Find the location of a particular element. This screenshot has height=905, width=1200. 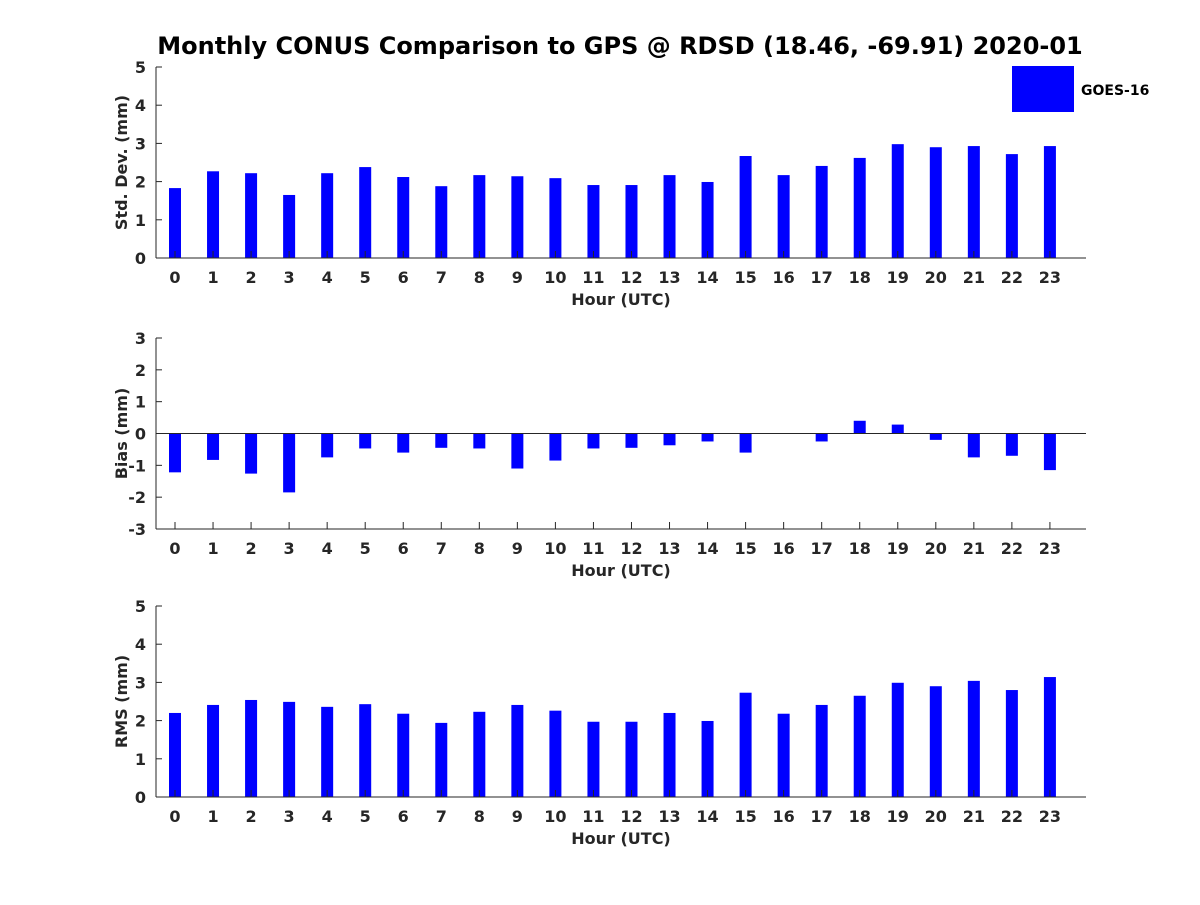

x-tick-label: 17 is located at coordinates (822, 548).